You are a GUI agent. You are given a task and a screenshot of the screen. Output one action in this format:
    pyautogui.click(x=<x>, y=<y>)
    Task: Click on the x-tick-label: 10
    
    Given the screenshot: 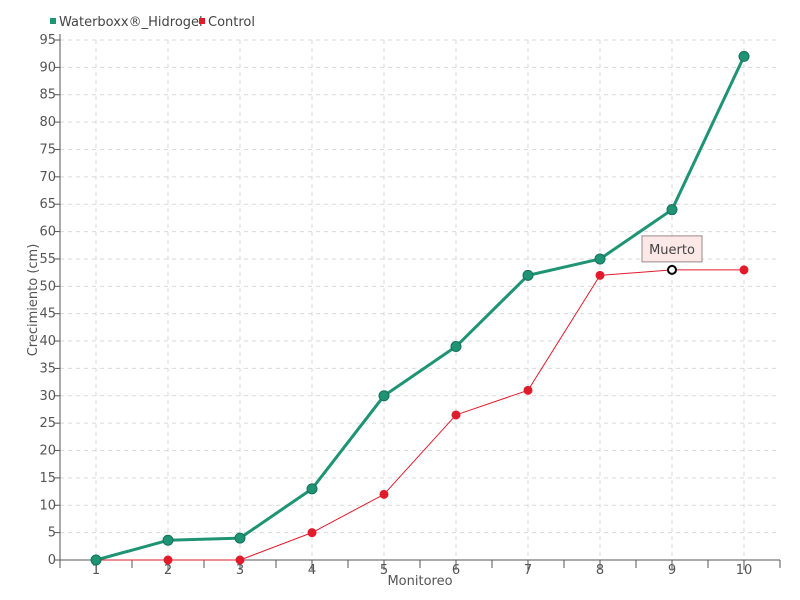 What is the action you would take?
    pyautogui.click(x=744, y=570)
    